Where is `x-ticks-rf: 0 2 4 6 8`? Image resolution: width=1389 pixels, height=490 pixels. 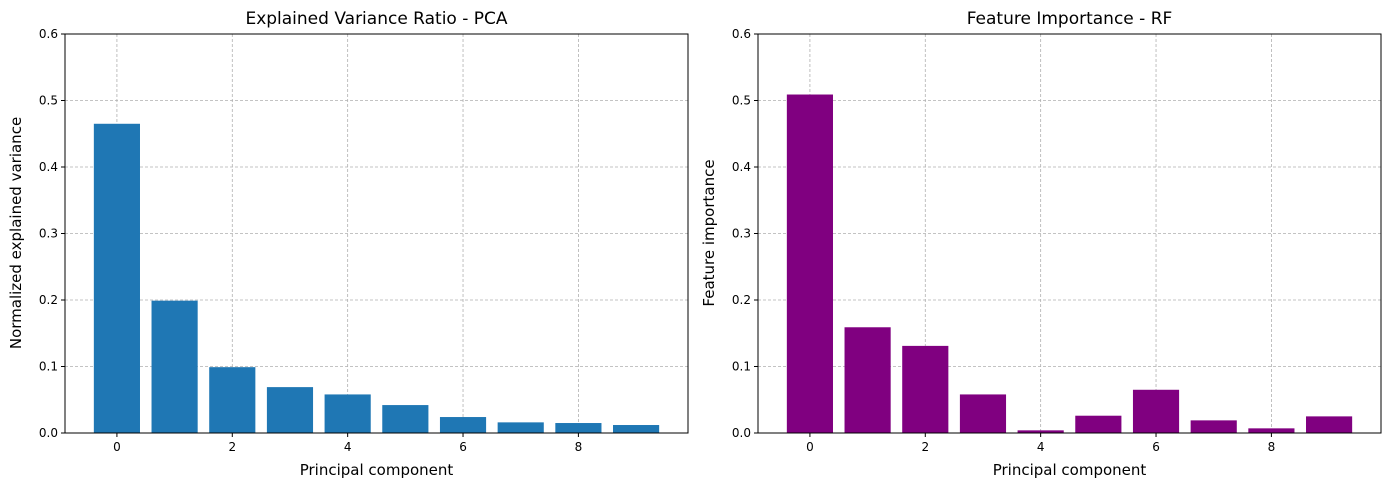 x-ticks-rf: 0 2 4 6 8 is located at coordinates (1040, 443).